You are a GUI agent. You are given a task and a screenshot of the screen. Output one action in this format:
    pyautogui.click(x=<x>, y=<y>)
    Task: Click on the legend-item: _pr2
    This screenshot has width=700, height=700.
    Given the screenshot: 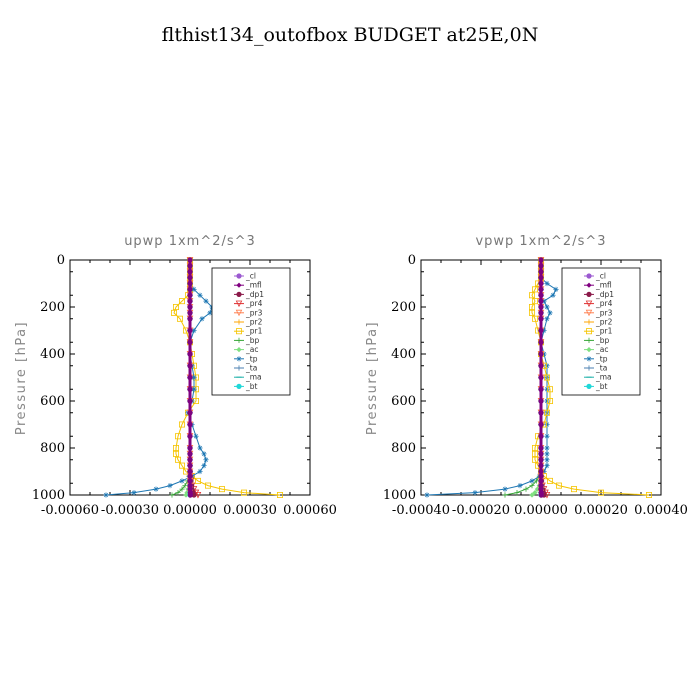 What is the action you would take?
    pyautogui.click(x=248, y=322)
    